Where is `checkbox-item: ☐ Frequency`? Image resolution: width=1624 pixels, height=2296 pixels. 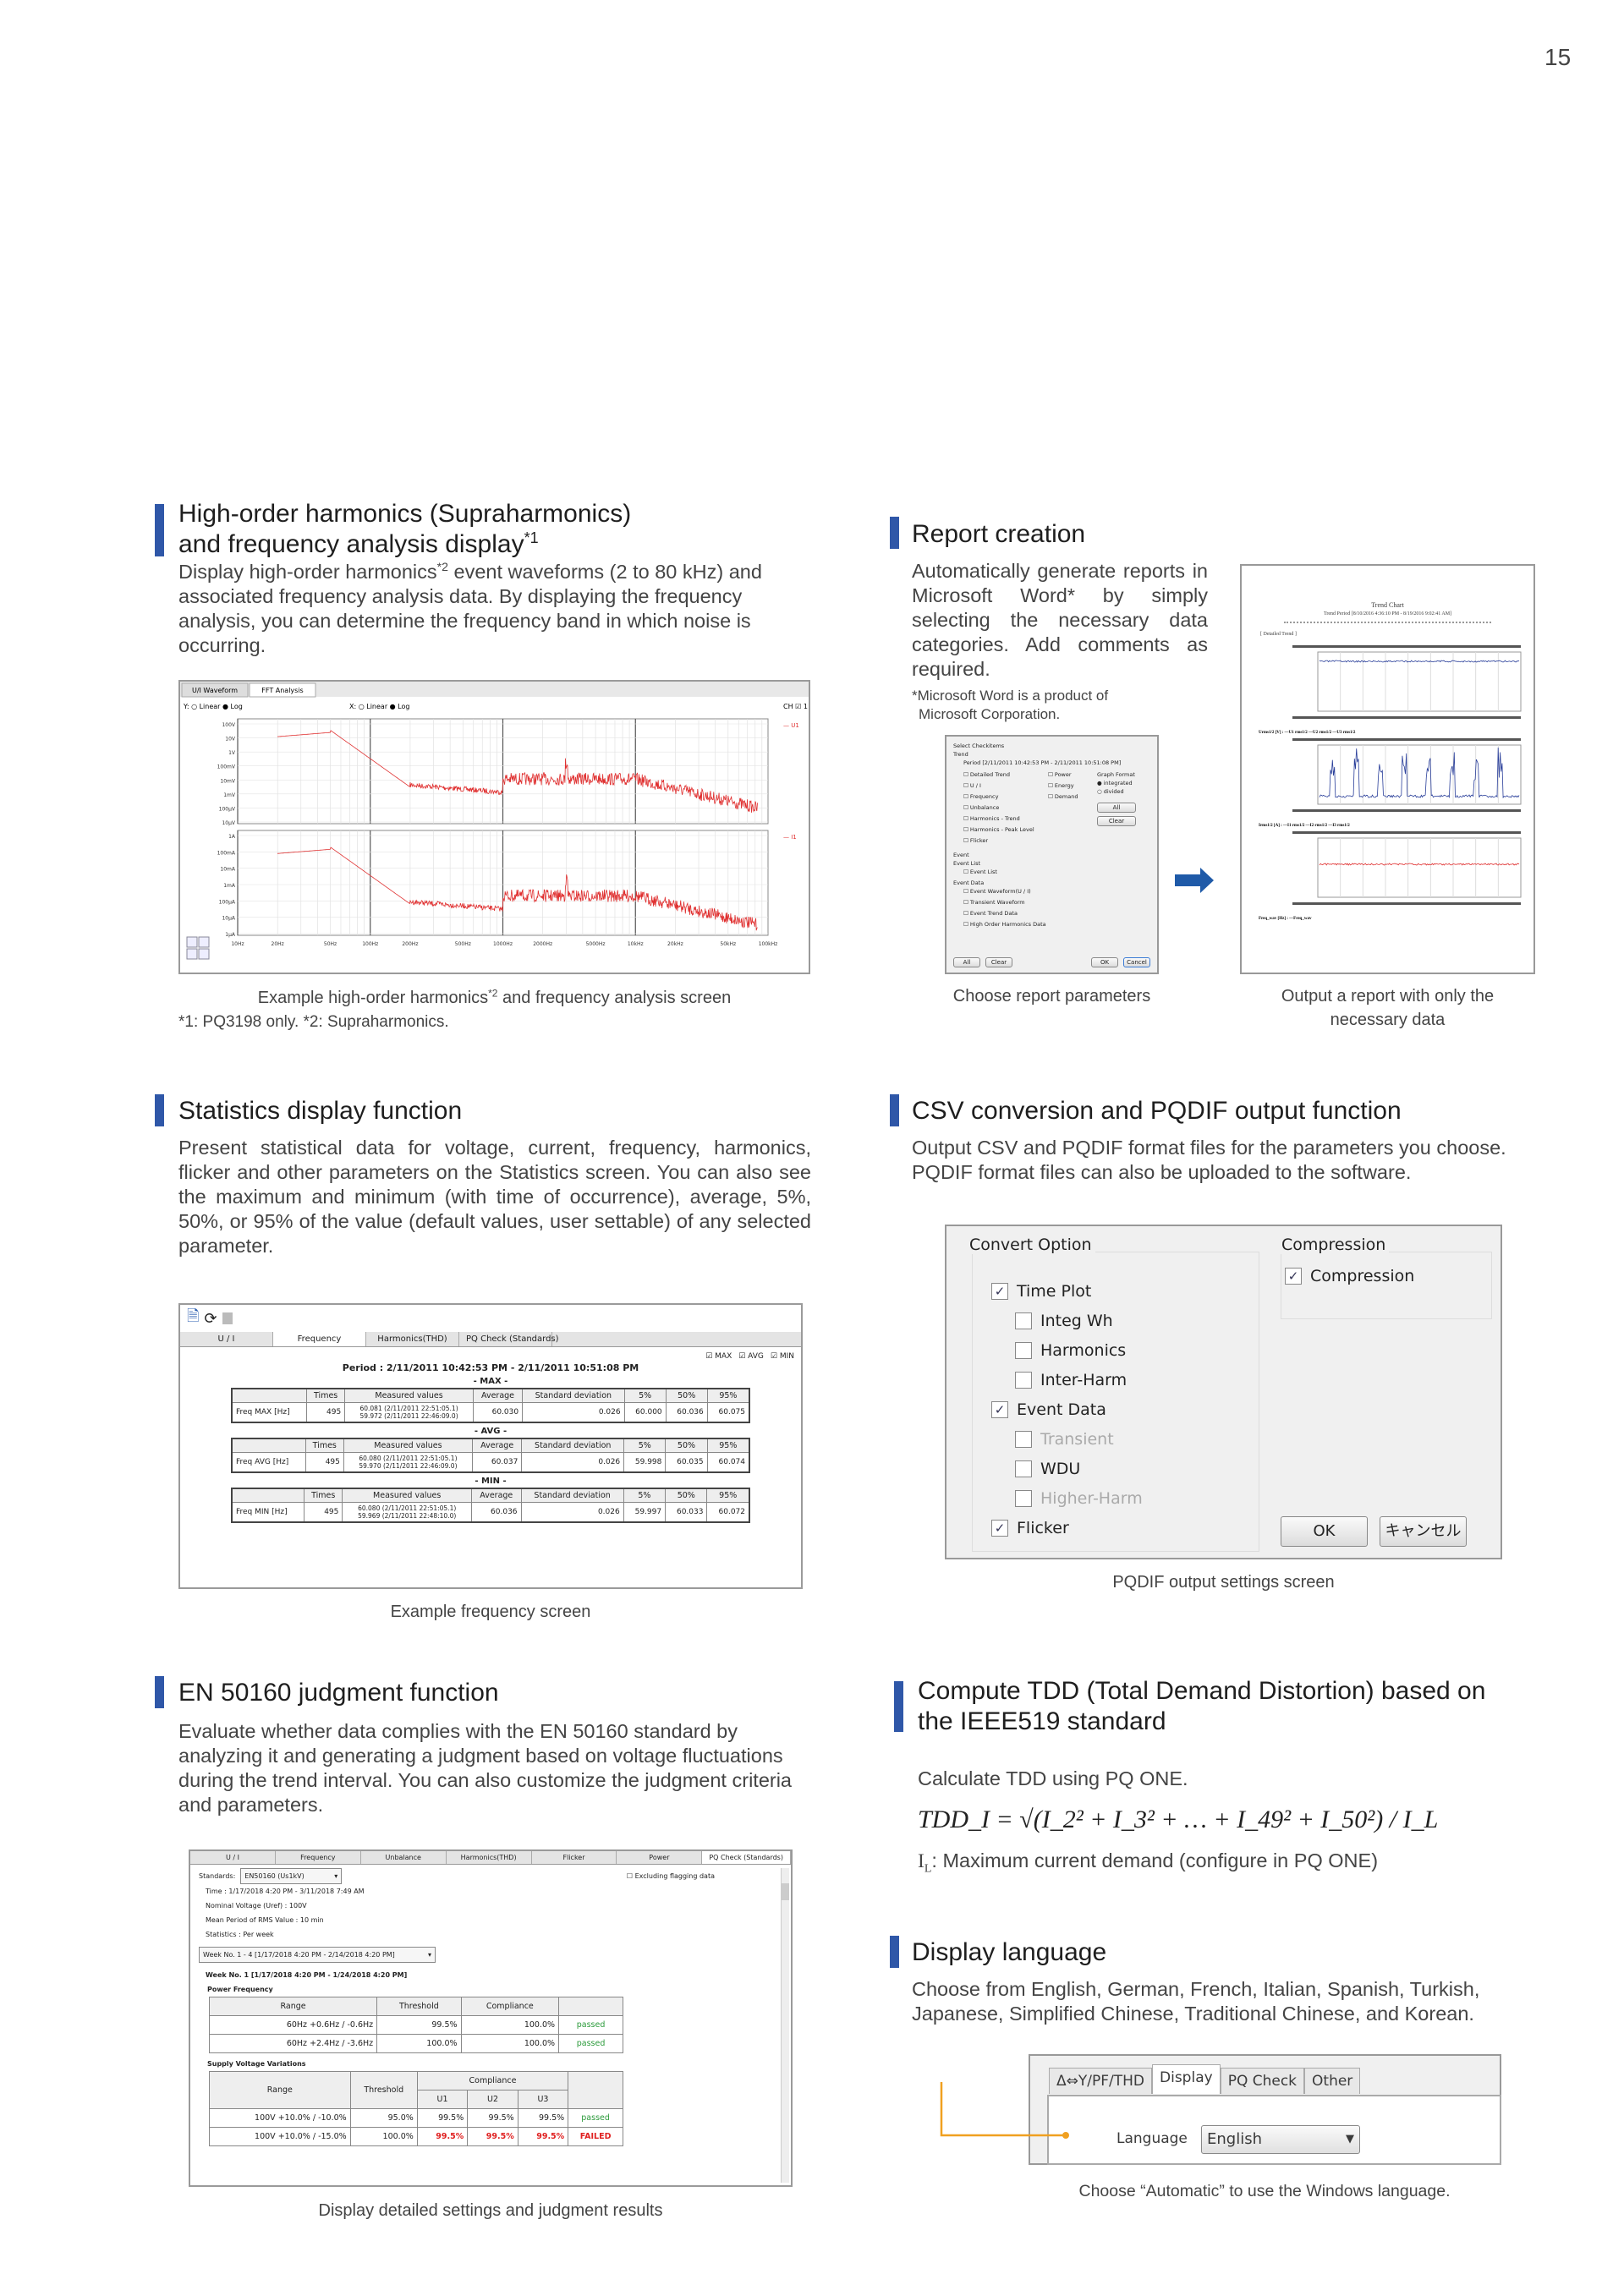 checkbox-item: ☐ Frequency is located at coordinates (981, 796).